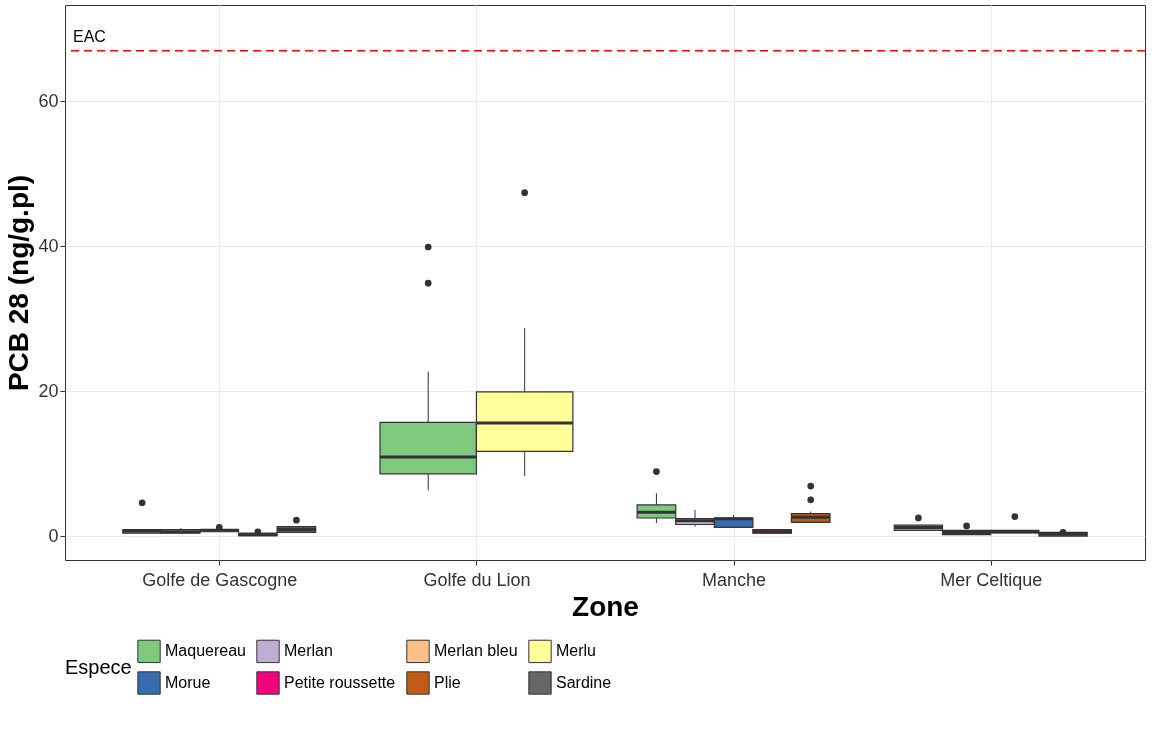 This screenshot has height=731, width=1174. What do you see at coordinates (53, 535) in the screenshot?
I see `y-tick-label: 0` at bounding box center [53, 535].